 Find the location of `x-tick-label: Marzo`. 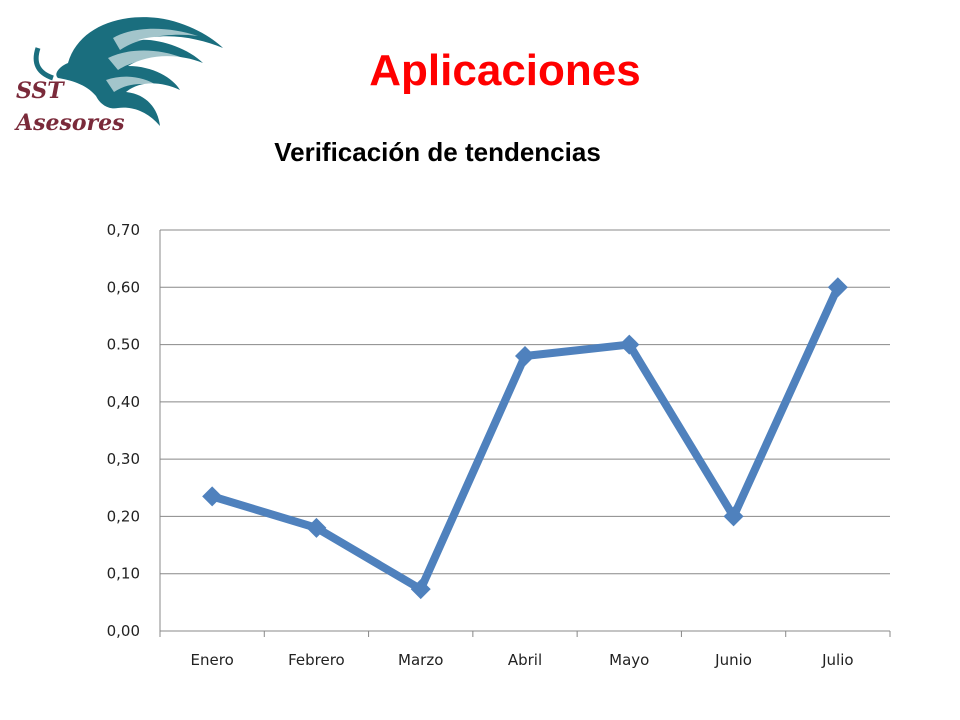

x-tick-label: Marzo is located at coordinates (420, 660).